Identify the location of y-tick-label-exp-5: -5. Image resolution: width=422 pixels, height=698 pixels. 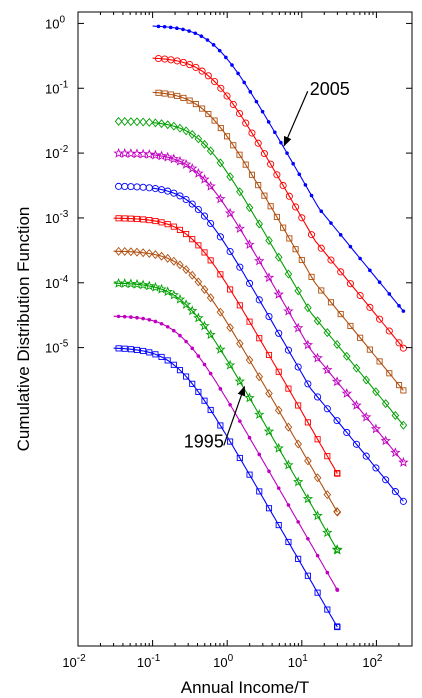
(63, 344).